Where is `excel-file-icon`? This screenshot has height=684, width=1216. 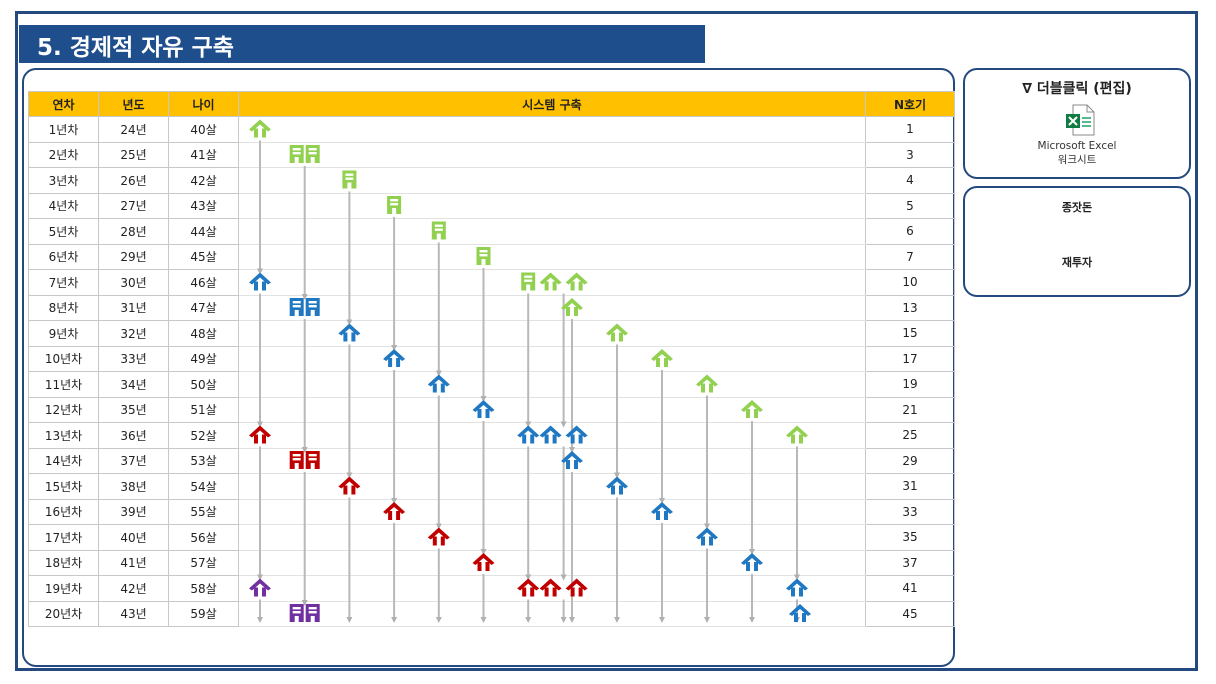
excel-file-icon is located at coordinates (1080, 120).